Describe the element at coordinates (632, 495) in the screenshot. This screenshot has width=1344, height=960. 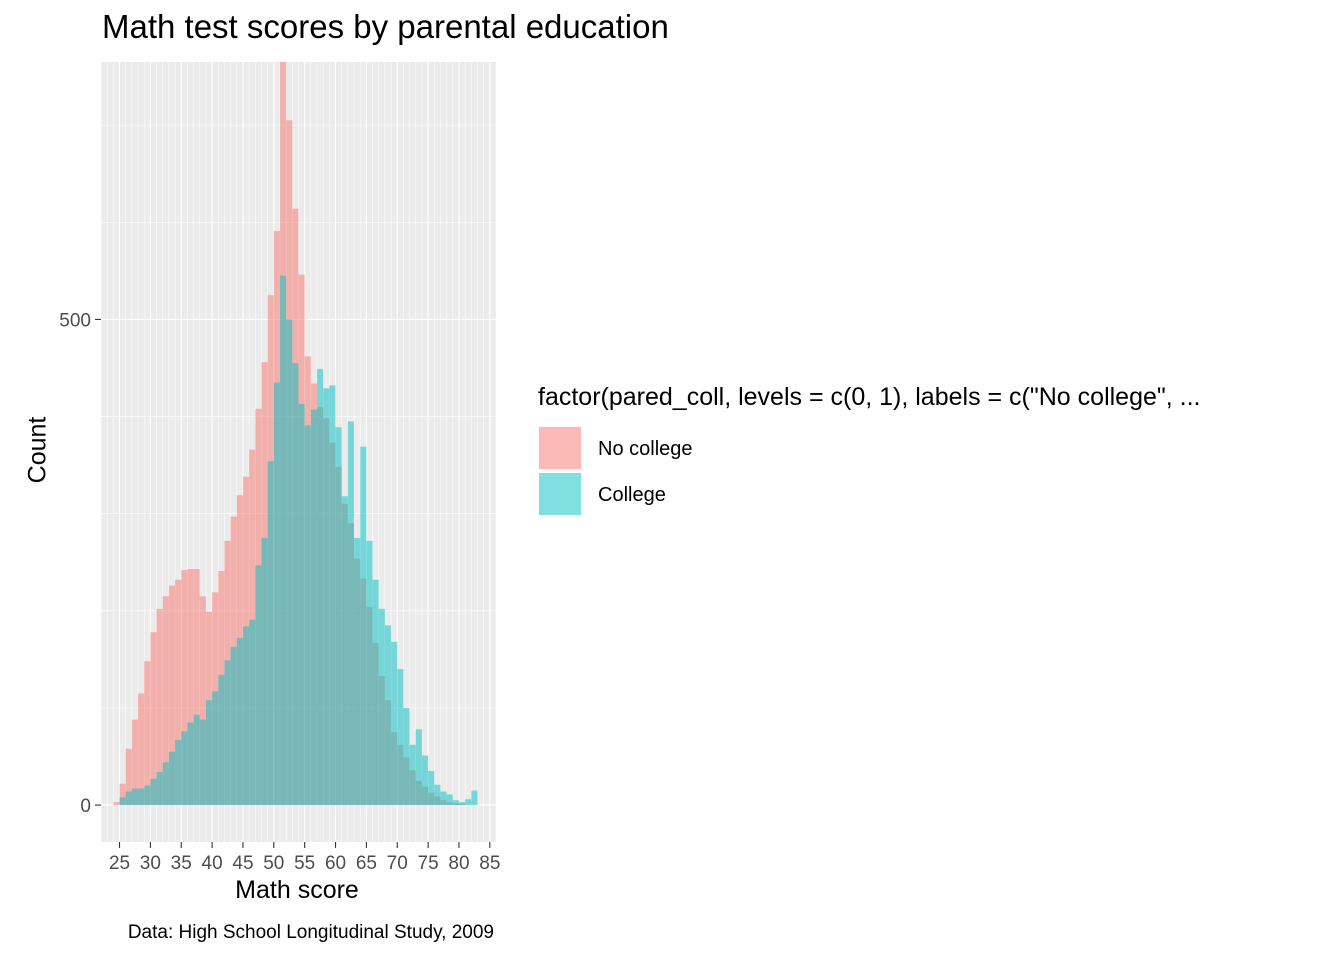
I see `legend-label-college: College` at that location.